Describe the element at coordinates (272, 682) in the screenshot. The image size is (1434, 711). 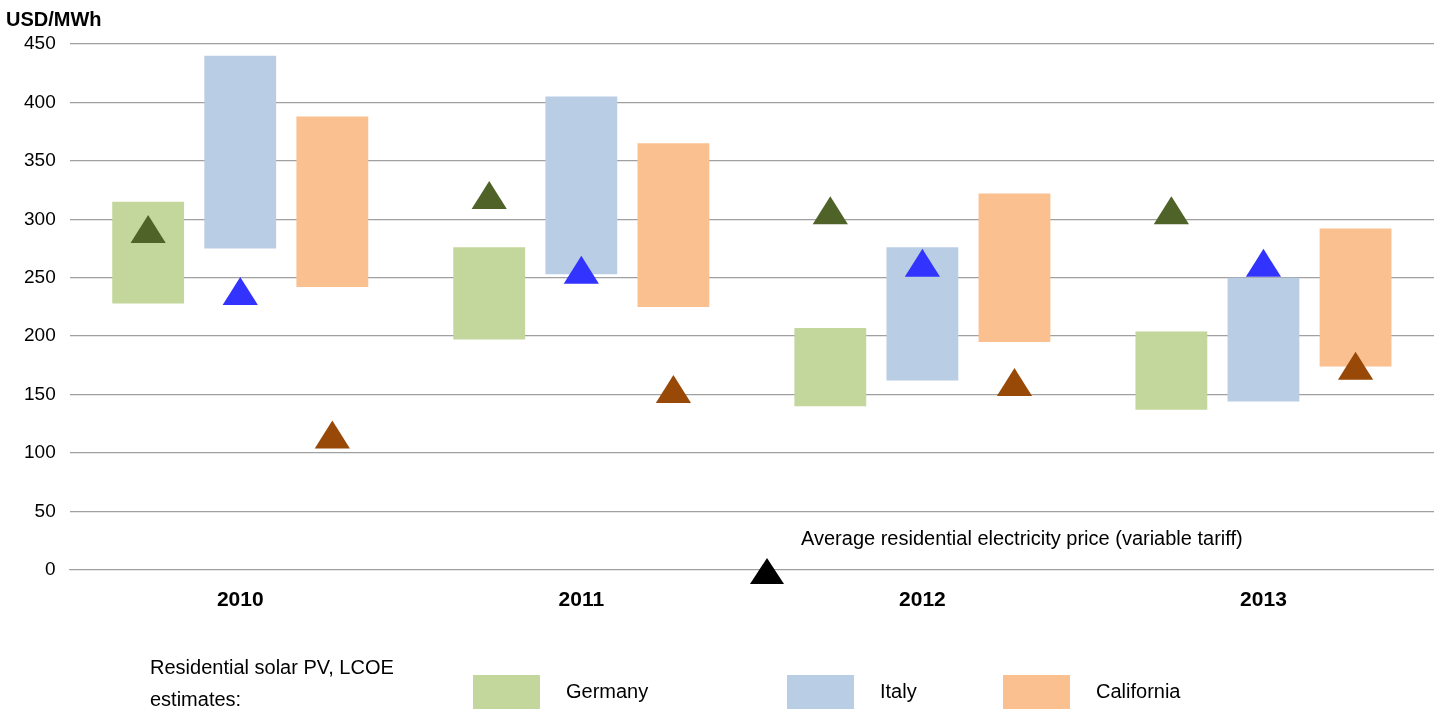
I see `legend-title: Residential solar PV, LCOE estimates:` at that location.